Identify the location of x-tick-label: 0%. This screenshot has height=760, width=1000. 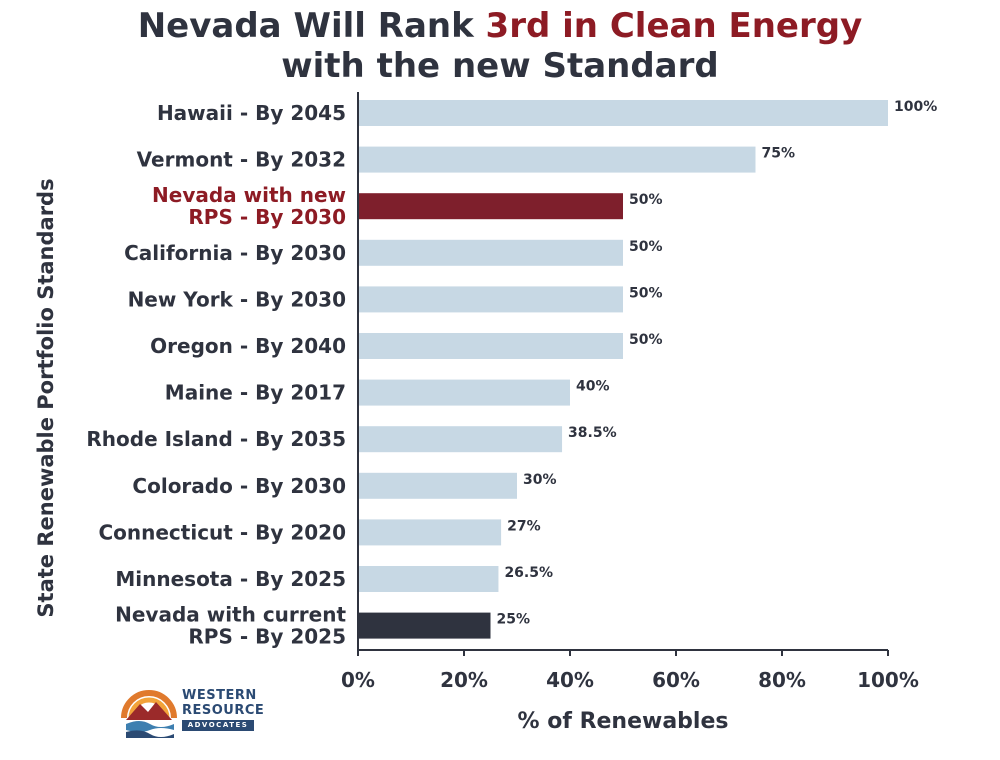
(358, 680).